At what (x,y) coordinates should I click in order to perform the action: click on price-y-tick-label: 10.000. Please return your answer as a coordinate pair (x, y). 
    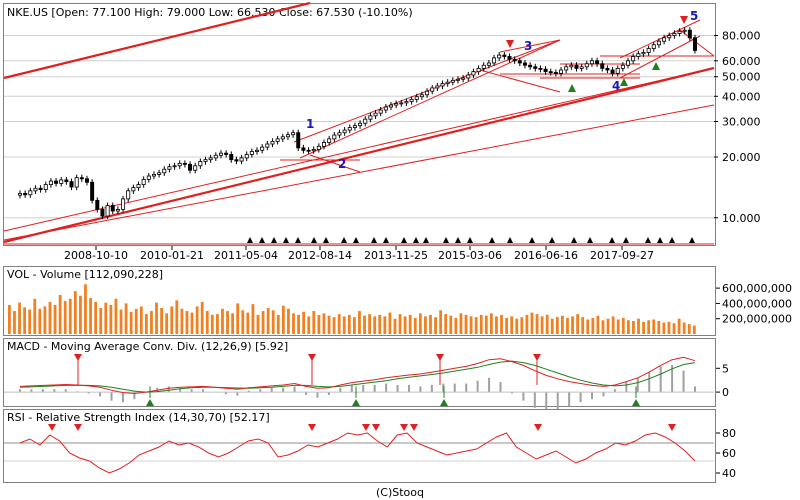
    Looking at the image, I should click on (741, 218).